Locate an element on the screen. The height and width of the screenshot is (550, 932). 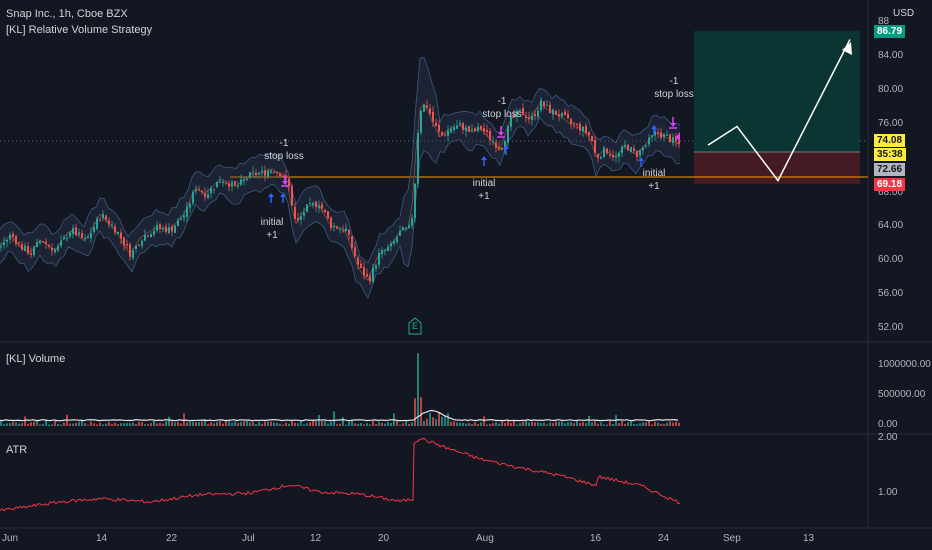
earnings-icon: E is located at coordinates (415, 326).